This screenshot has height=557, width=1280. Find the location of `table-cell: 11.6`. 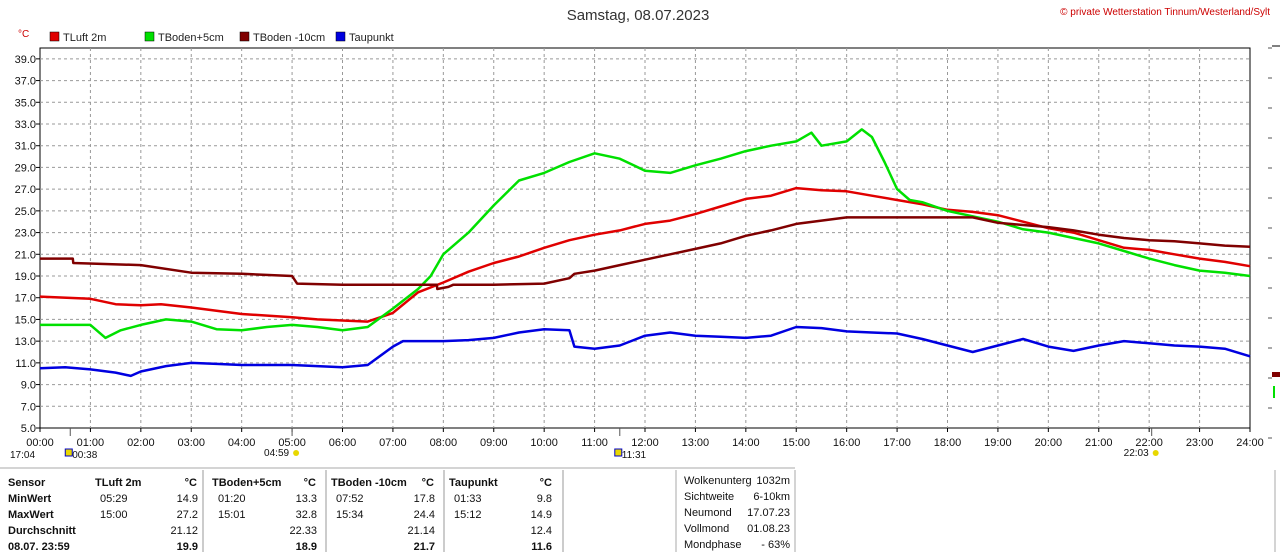

table-cell: 11.6 is located at coordinates (541, 546).